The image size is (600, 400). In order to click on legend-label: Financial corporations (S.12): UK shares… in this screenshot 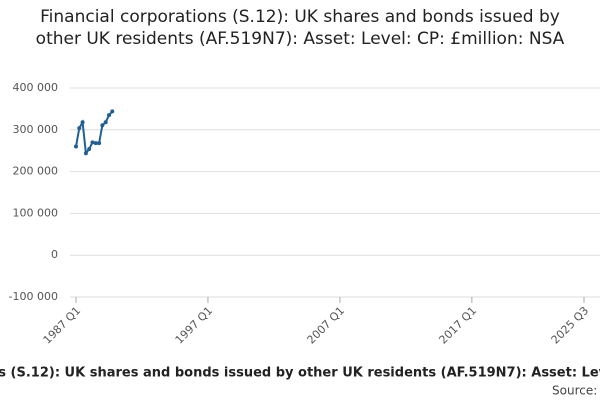, I will do `click(300, 373)`.